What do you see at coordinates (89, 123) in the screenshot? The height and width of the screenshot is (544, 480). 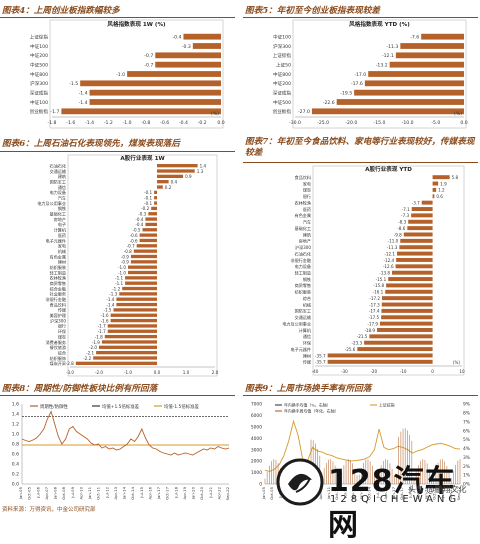 I see `x-tick-label: -1.4` at bounding box center [89, 123].